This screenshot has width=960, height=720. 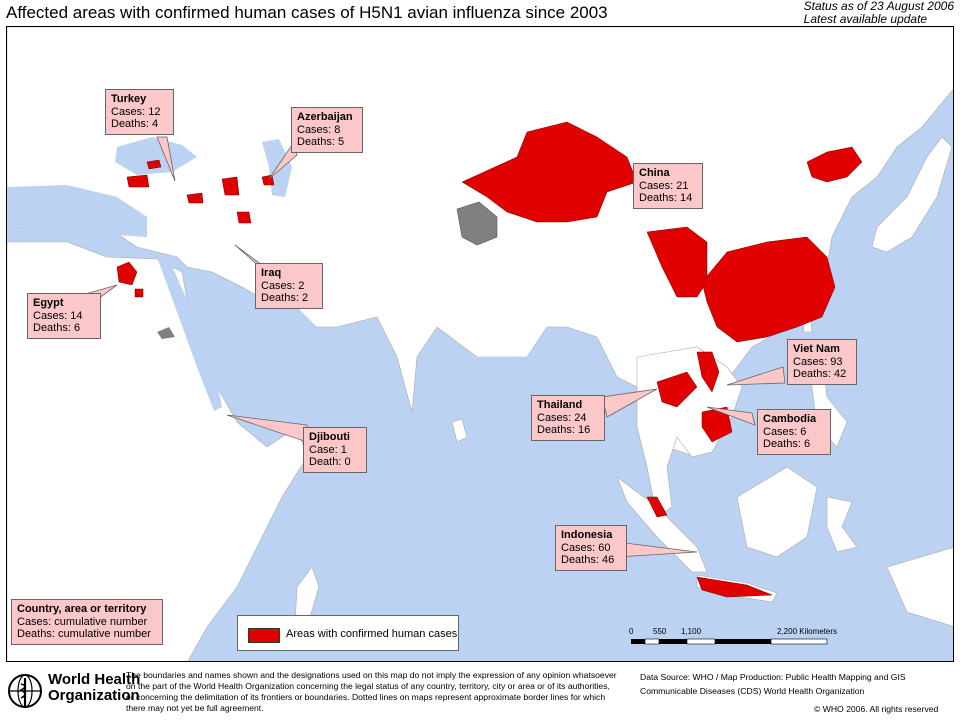 I want to click on callout-azerbaijan: Azerbaijan Cases: 8 Deaths: 5, so click(x=327, y=130).